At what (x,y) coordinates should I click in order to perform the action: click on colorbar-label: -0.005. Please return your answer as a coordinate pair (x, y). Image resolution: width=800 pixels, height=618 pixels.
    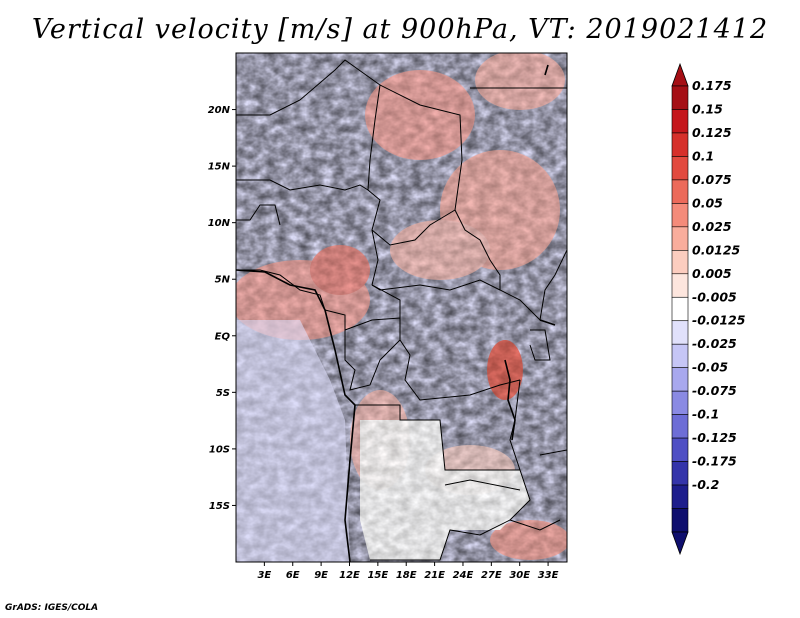
    Looking at the image, I should click on (714, 296).